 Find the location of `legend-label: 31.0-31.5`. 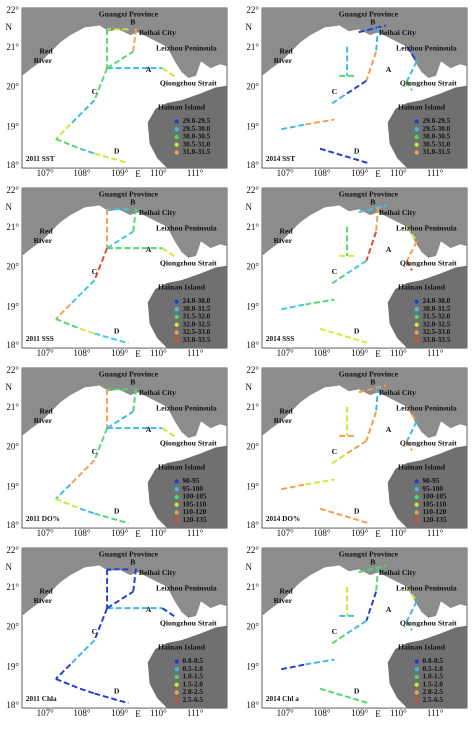

legend-label: 31.0-31.5 is located at coordinates (437, 152).